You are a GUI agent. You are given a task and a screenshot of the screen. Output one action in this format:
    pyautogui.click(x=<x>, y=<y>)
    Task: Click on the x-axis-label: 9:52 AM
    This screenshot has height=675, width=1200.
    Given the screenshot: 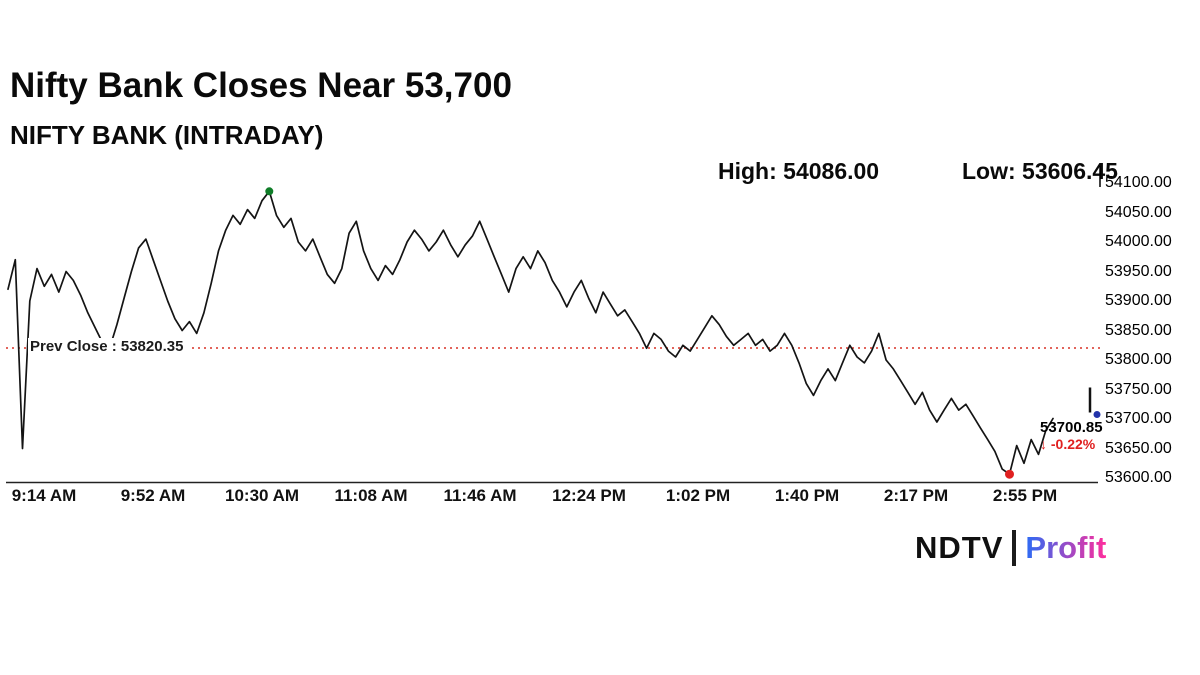 What is the action you would take?
    pyautogui.click(x=153, y=495)
    